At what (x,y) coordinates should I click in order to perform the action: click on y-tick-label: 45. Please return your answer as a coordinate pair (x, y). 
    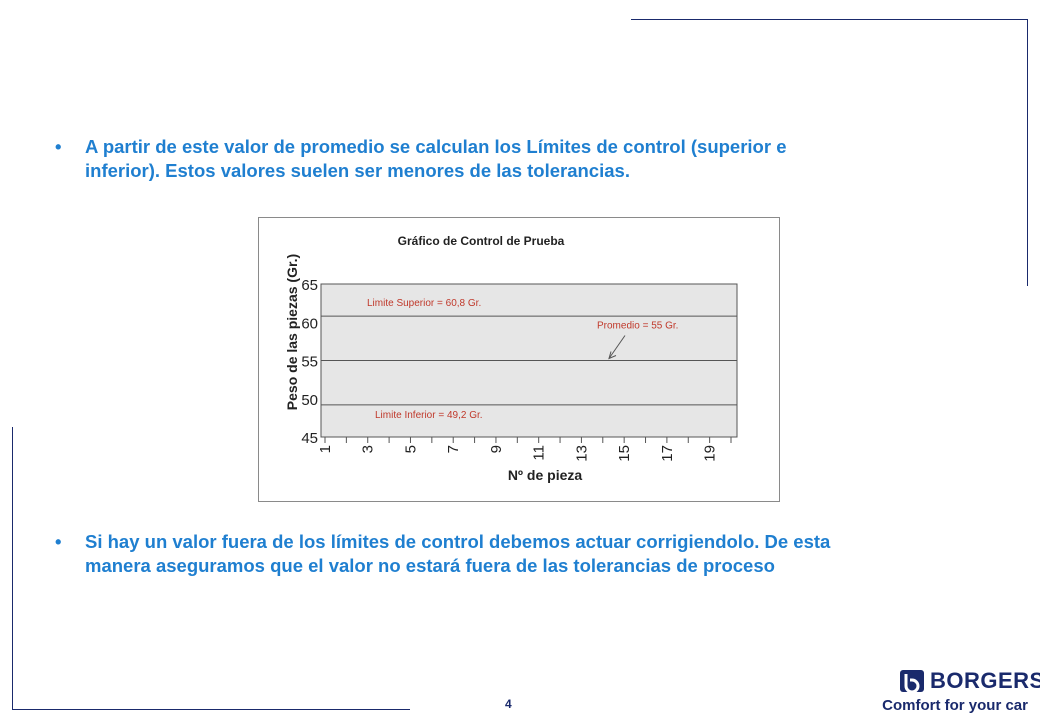
    Looking at the image, I should click on (309, 438).